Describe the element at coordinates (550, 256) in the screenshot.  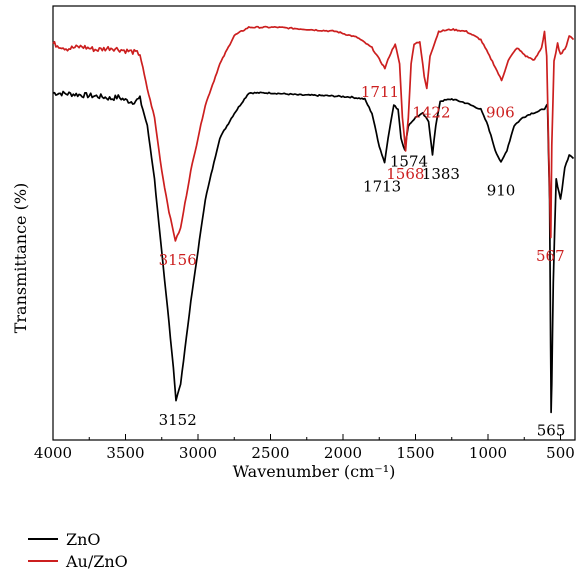
I see `peak-annotation: 567` at that location.